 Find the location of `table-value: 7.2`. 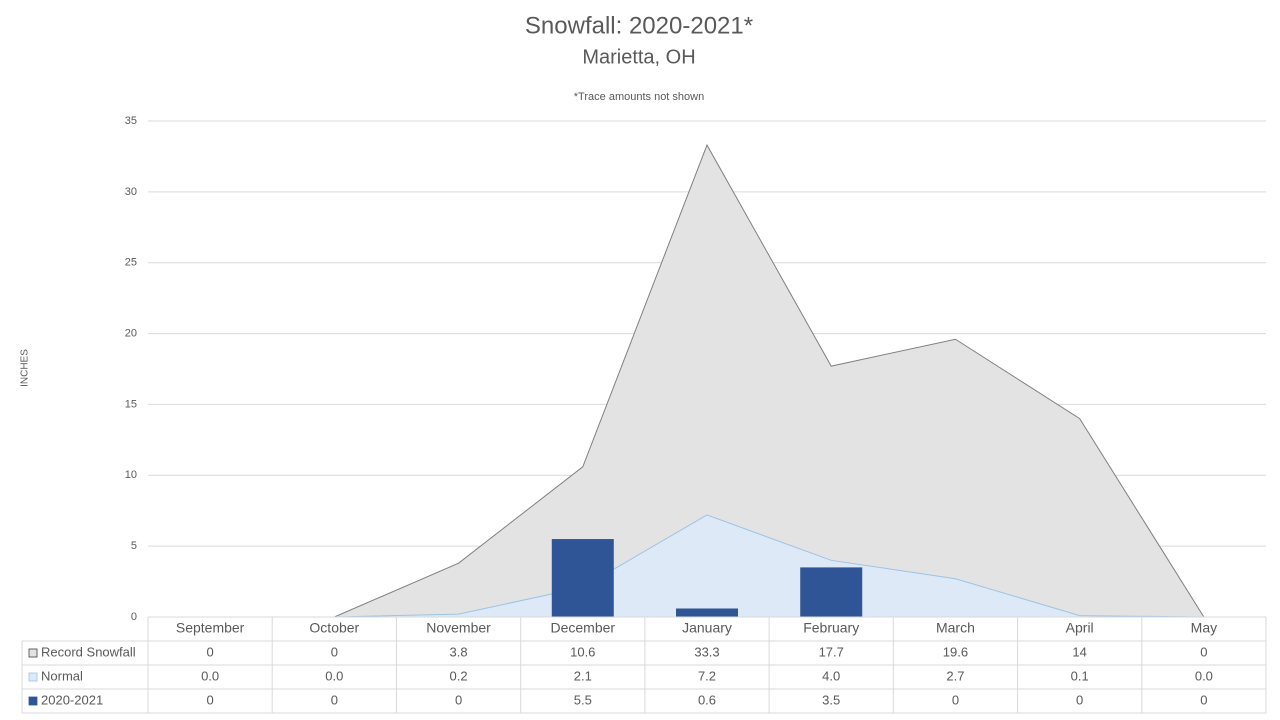

table-value: 7.2 is located at coordinates (707, 675).